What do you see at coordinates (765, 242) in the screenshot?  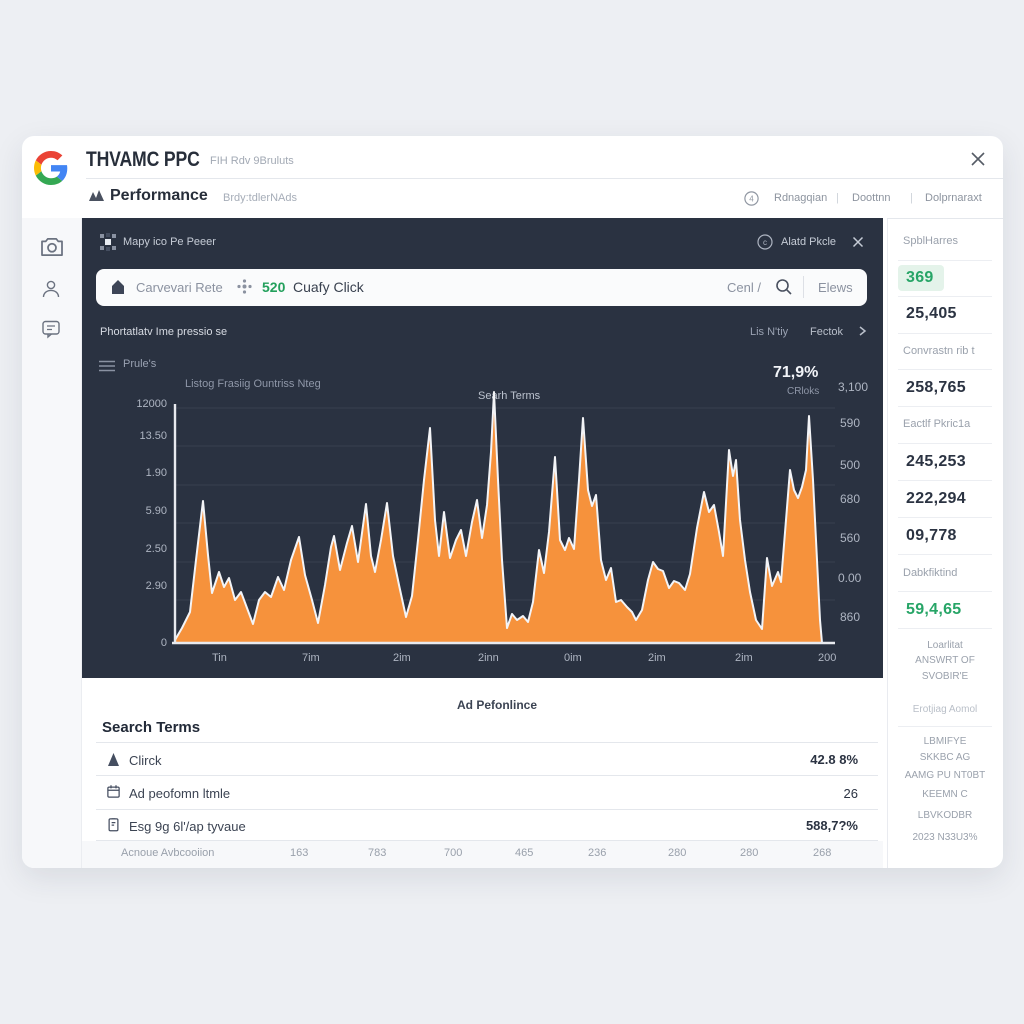 I see `svg-text: c` at bounding box center [765, 242].